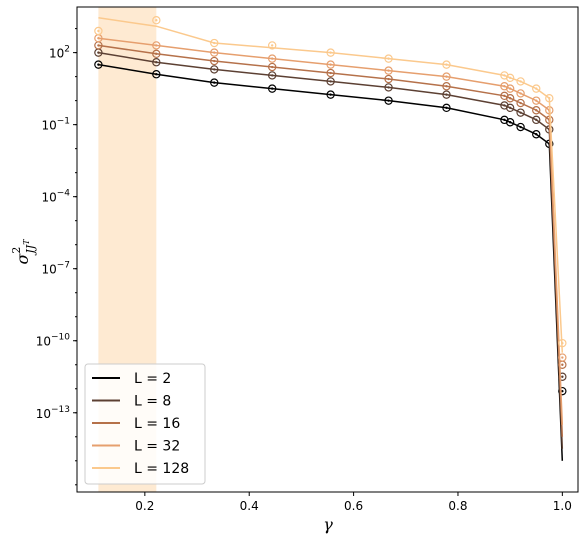 This screenshot has height=536, width=582. I want to click on y-axis-label-sup: 2, so click(16, 250).